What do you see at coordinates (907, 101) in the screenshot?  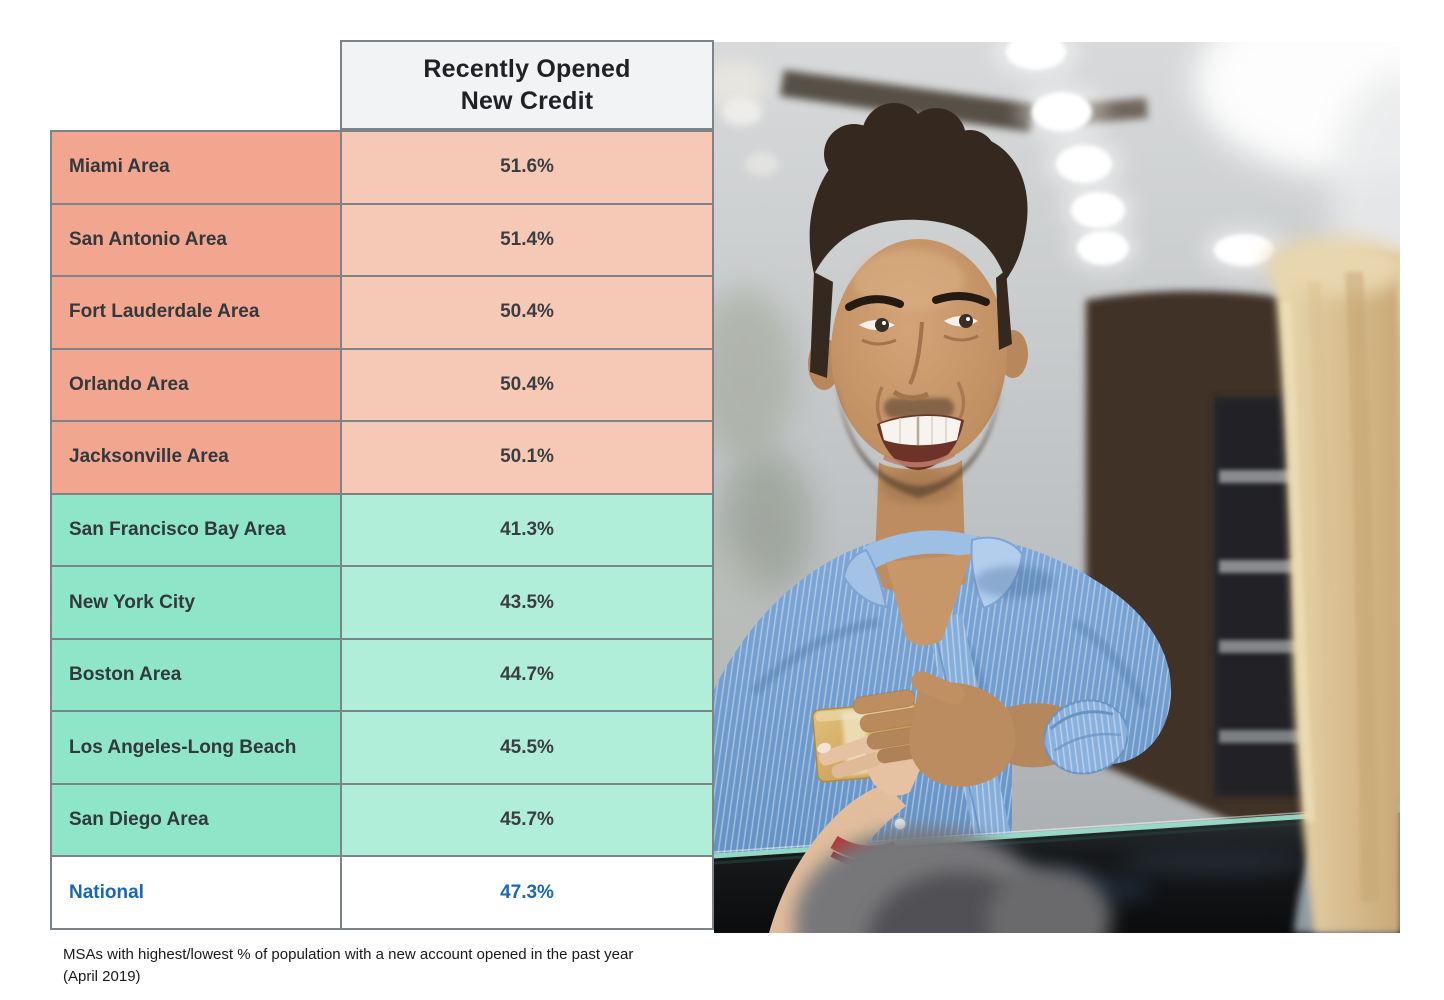 I see `ceiling-beam` at bounding box center [907, 101].